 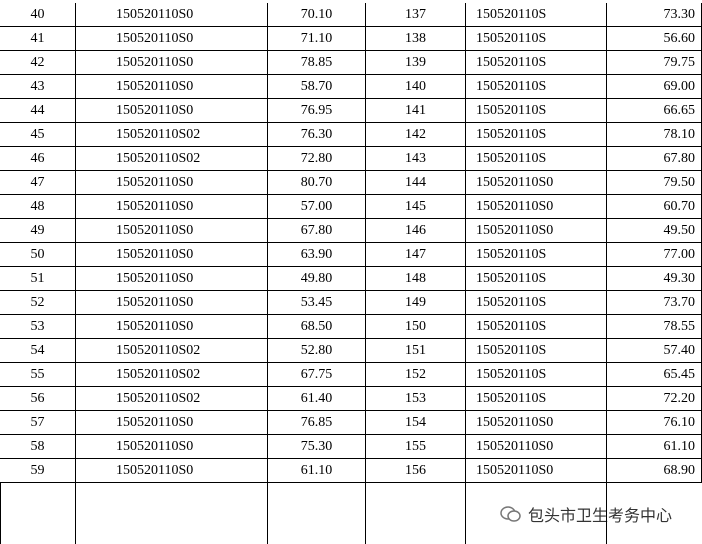 I want to click on table-cell: 147, so click(x=416, y=255).